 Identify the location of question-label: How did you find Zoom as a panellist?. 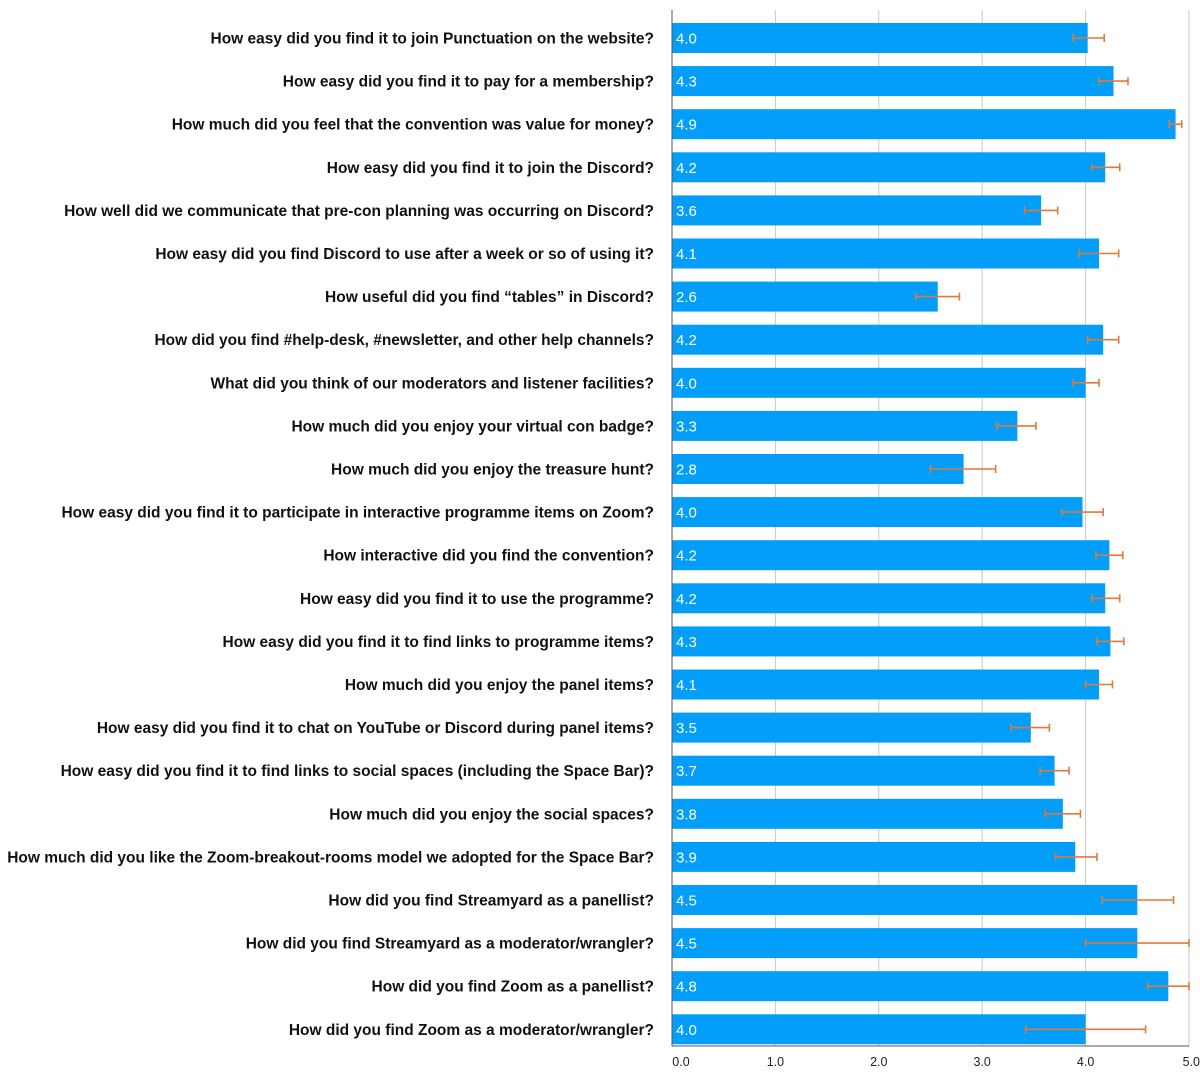
(513, 987).